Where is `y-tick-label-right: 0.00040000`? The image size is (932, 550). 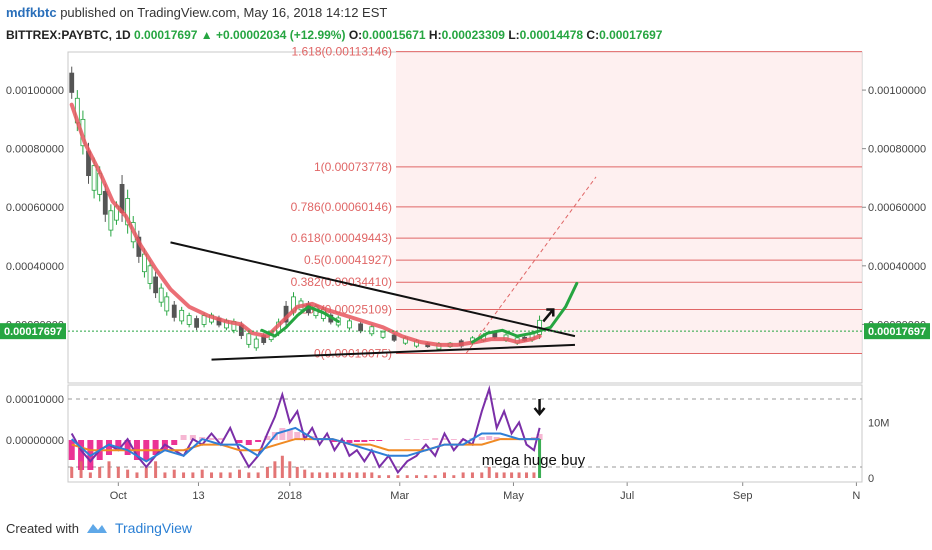
y-tick-label-right: 0.00040000 is located at coordinates (897, 267).